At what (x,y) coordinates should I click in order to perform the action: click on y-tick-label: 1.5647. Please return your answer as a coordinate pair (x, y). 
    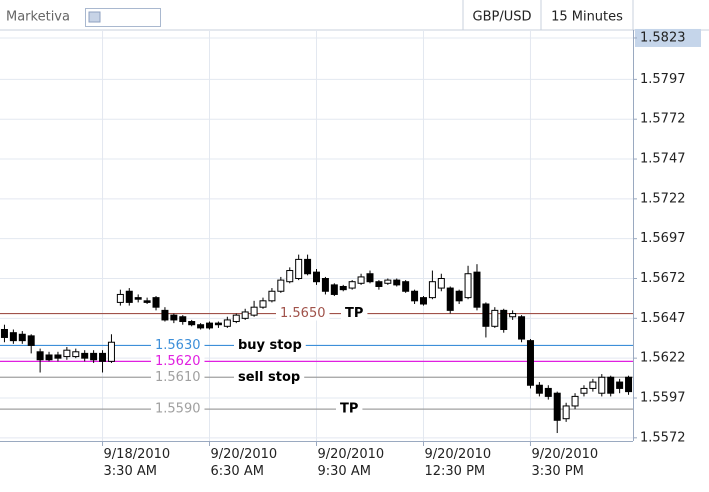
    Looking at the image, I should click on (663, 318).